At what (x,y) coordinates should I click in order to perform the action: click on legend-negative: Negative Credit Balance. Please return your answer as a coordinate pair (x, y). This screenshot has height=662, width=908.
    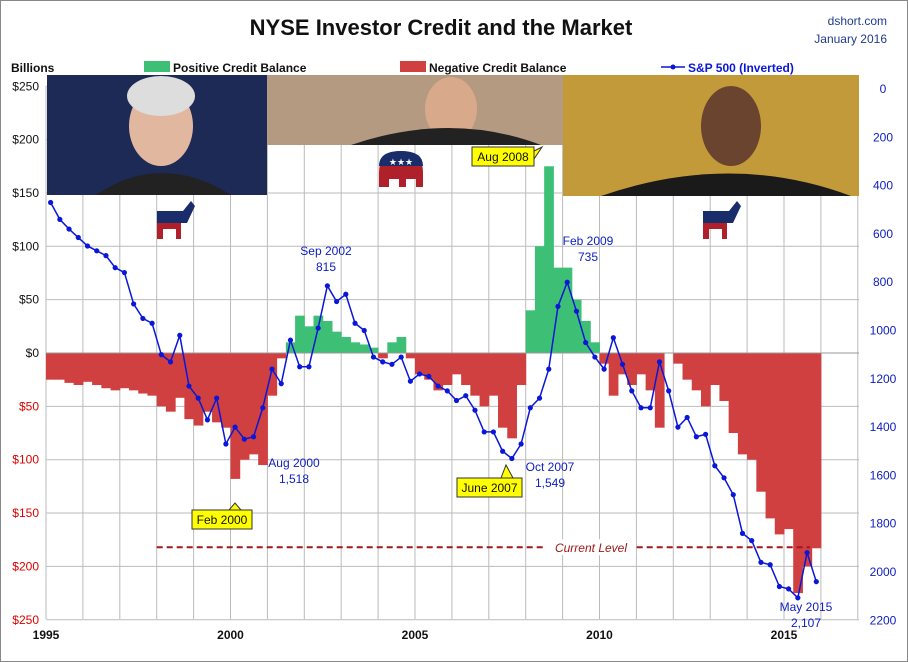
    Looking at the image, I should click on (498, 68).